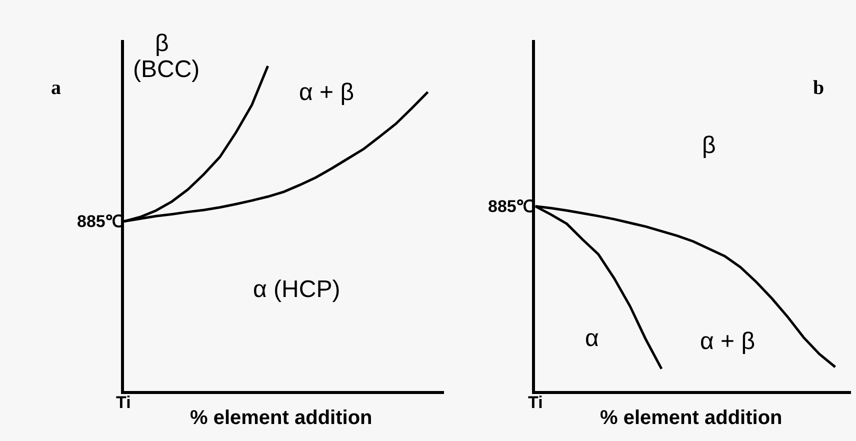 This screenshot has width=856, height=441. What do you see at coordinates (296, 289) in the screenshot?
I see `annotation: α (HCP)` at bounding box center [296, 289].